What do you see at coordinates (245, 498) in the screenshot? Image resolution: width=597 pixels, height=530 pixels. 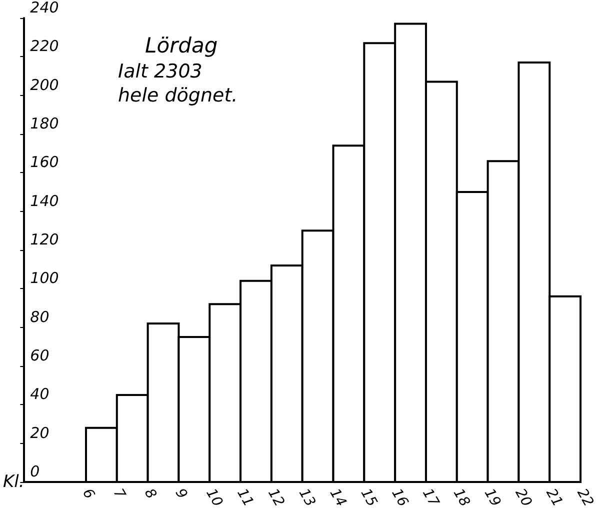 I see `x-tick-label: 11` at bounding box center [245, 498].